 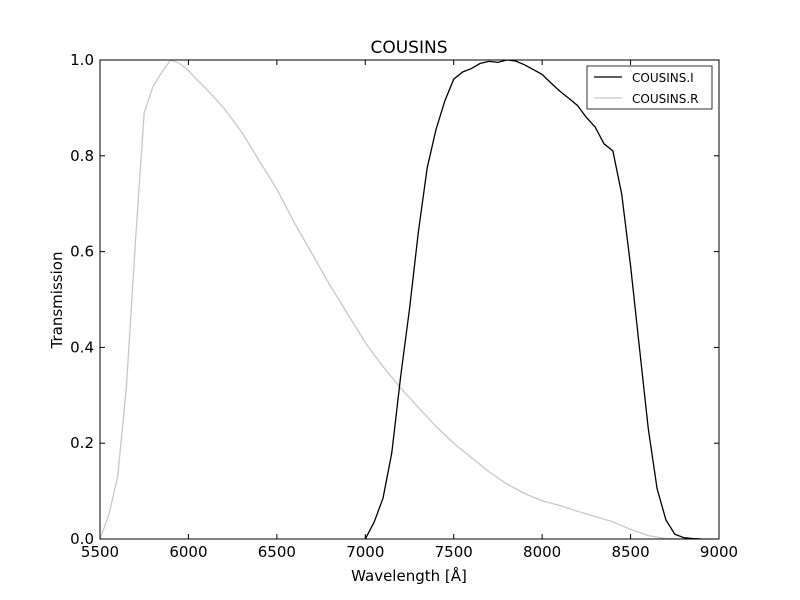 What do you see at coordinates (57, 301) in the screenshot?
I see `y-axis-label: Transmission` at bounding box center [57, 301].